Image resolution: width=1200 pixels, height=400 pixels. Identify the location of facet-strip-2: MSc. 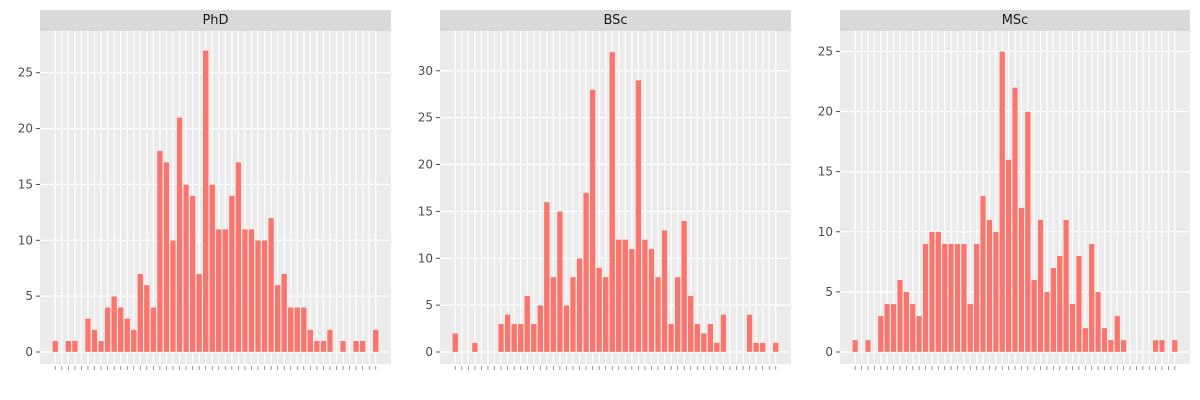
(1015, 20).